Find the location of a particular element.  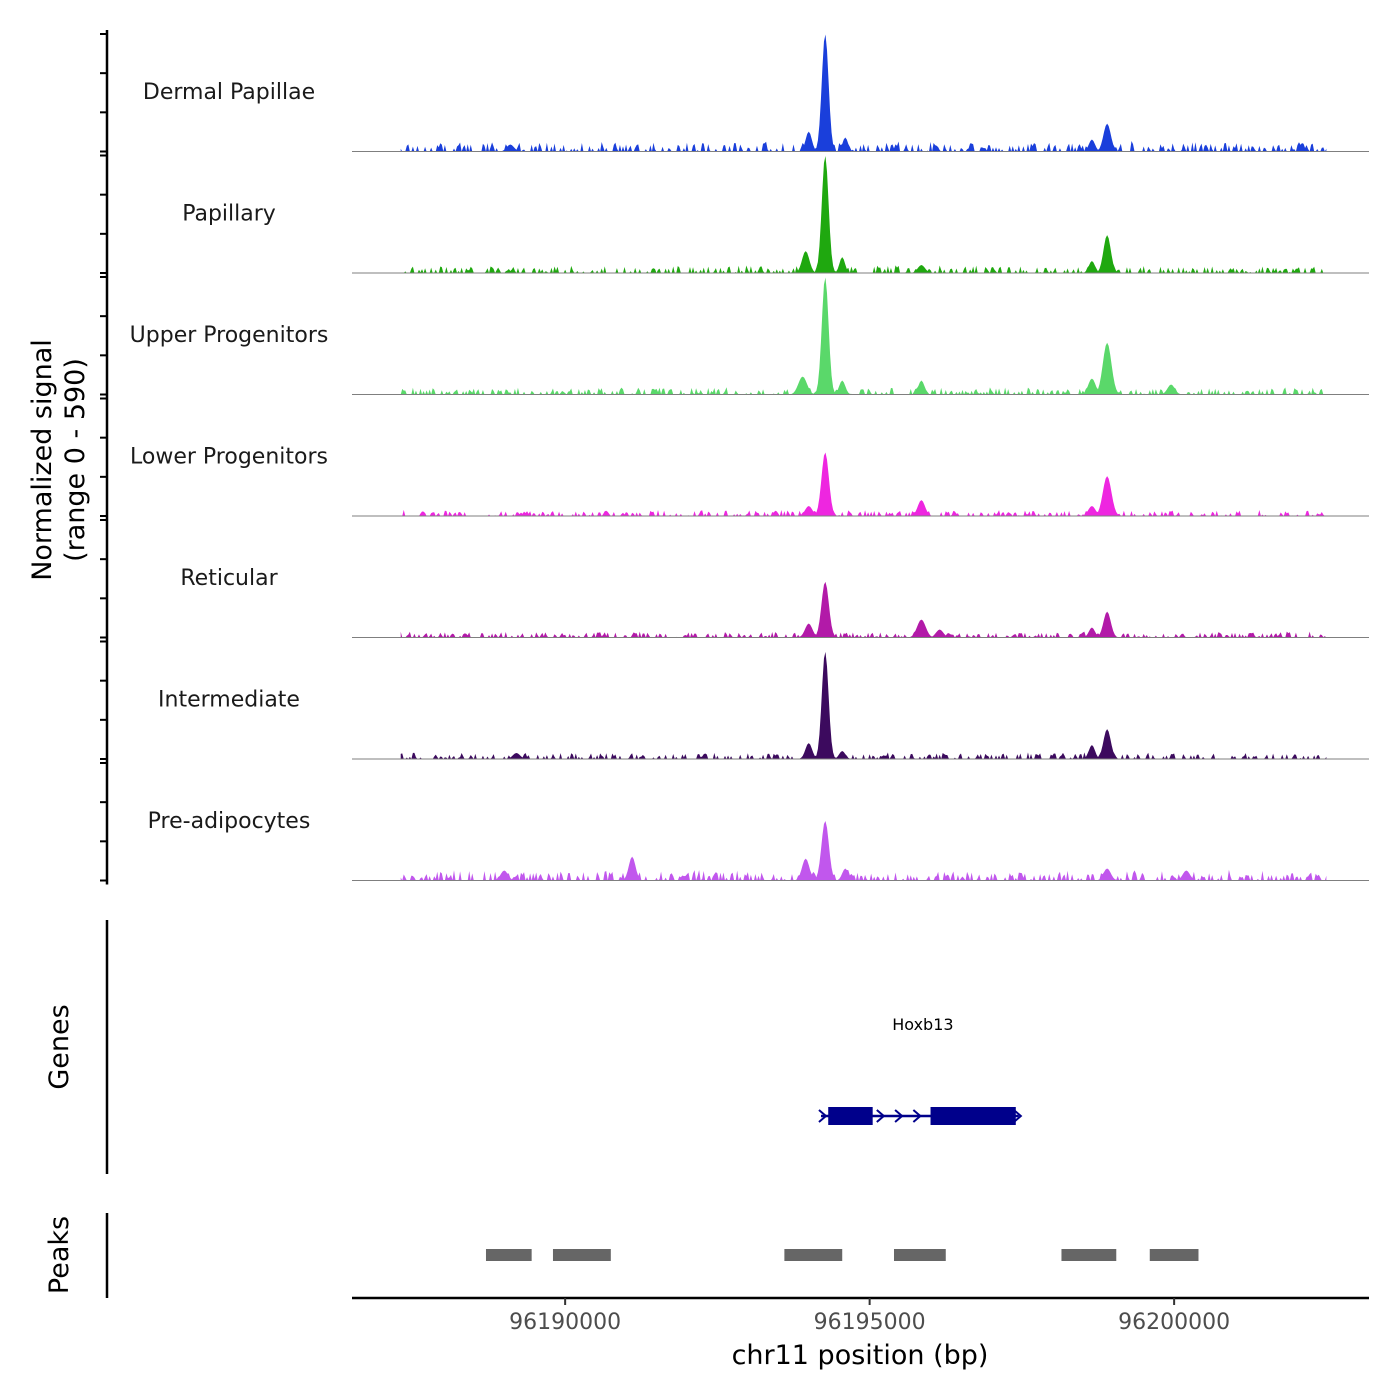

track-reticular is located at coordinates (860, 609).